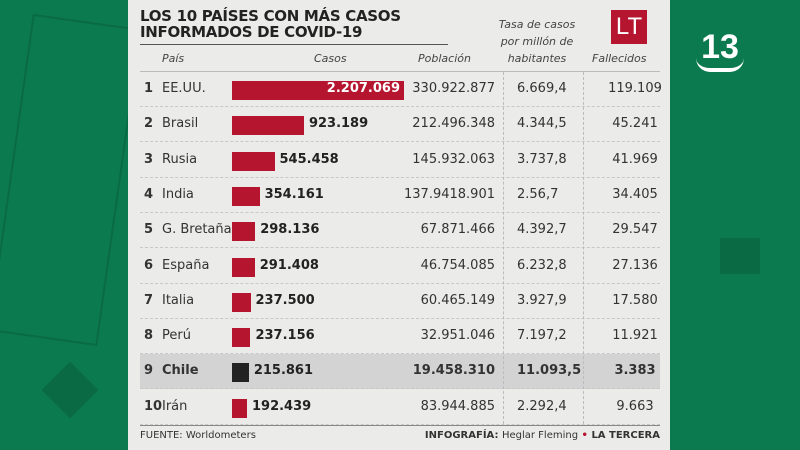 This screenshot has height=450, width=800. What do you see at coordinates (285, 300) in the screenshot?
I see `cases-value: 237.500` at bounding box center [285, 300].